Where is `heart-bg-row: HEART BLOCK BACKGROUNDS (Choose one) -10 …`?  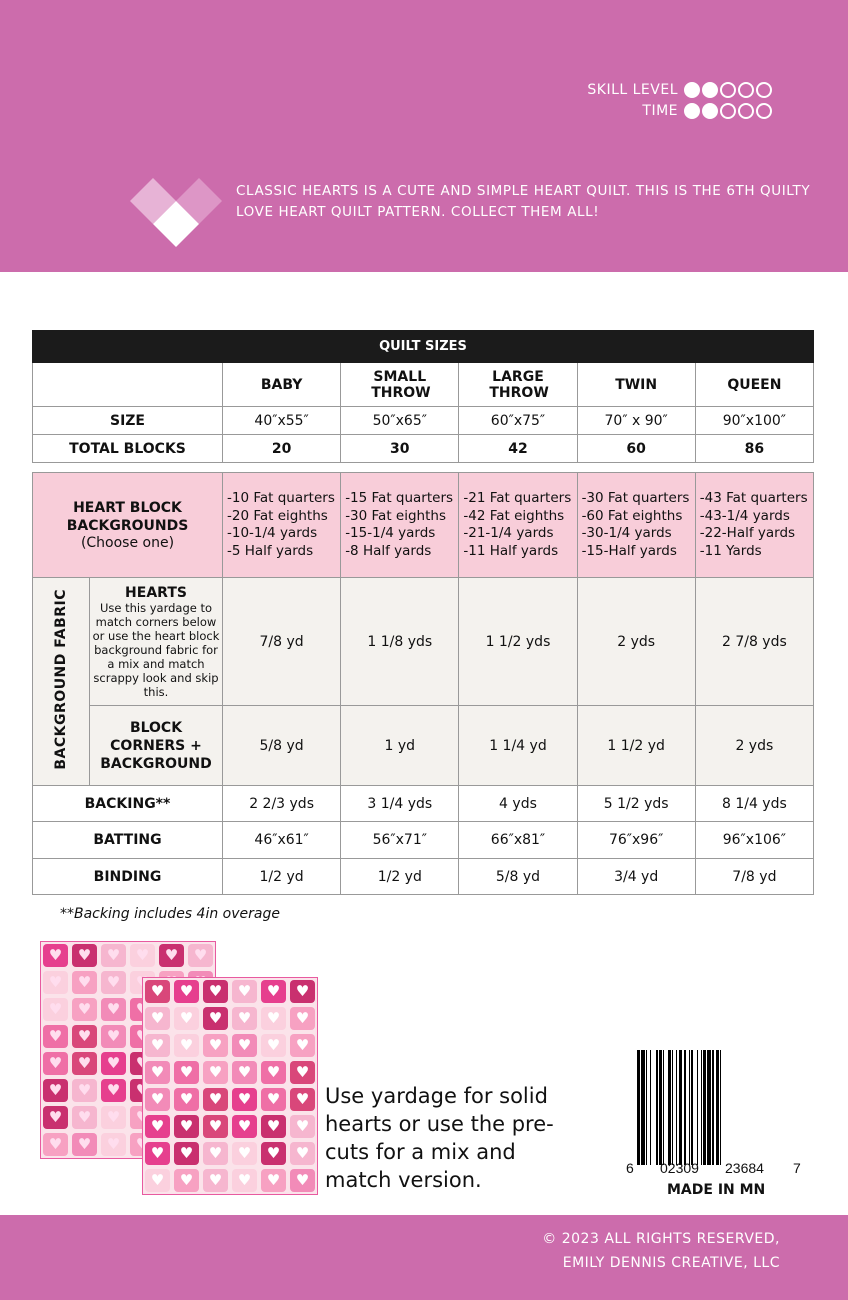 heart-bg-row: HEART BLOCK BACKGROUNDS (Choose one) -10 … is located at coordinates (423, 525).